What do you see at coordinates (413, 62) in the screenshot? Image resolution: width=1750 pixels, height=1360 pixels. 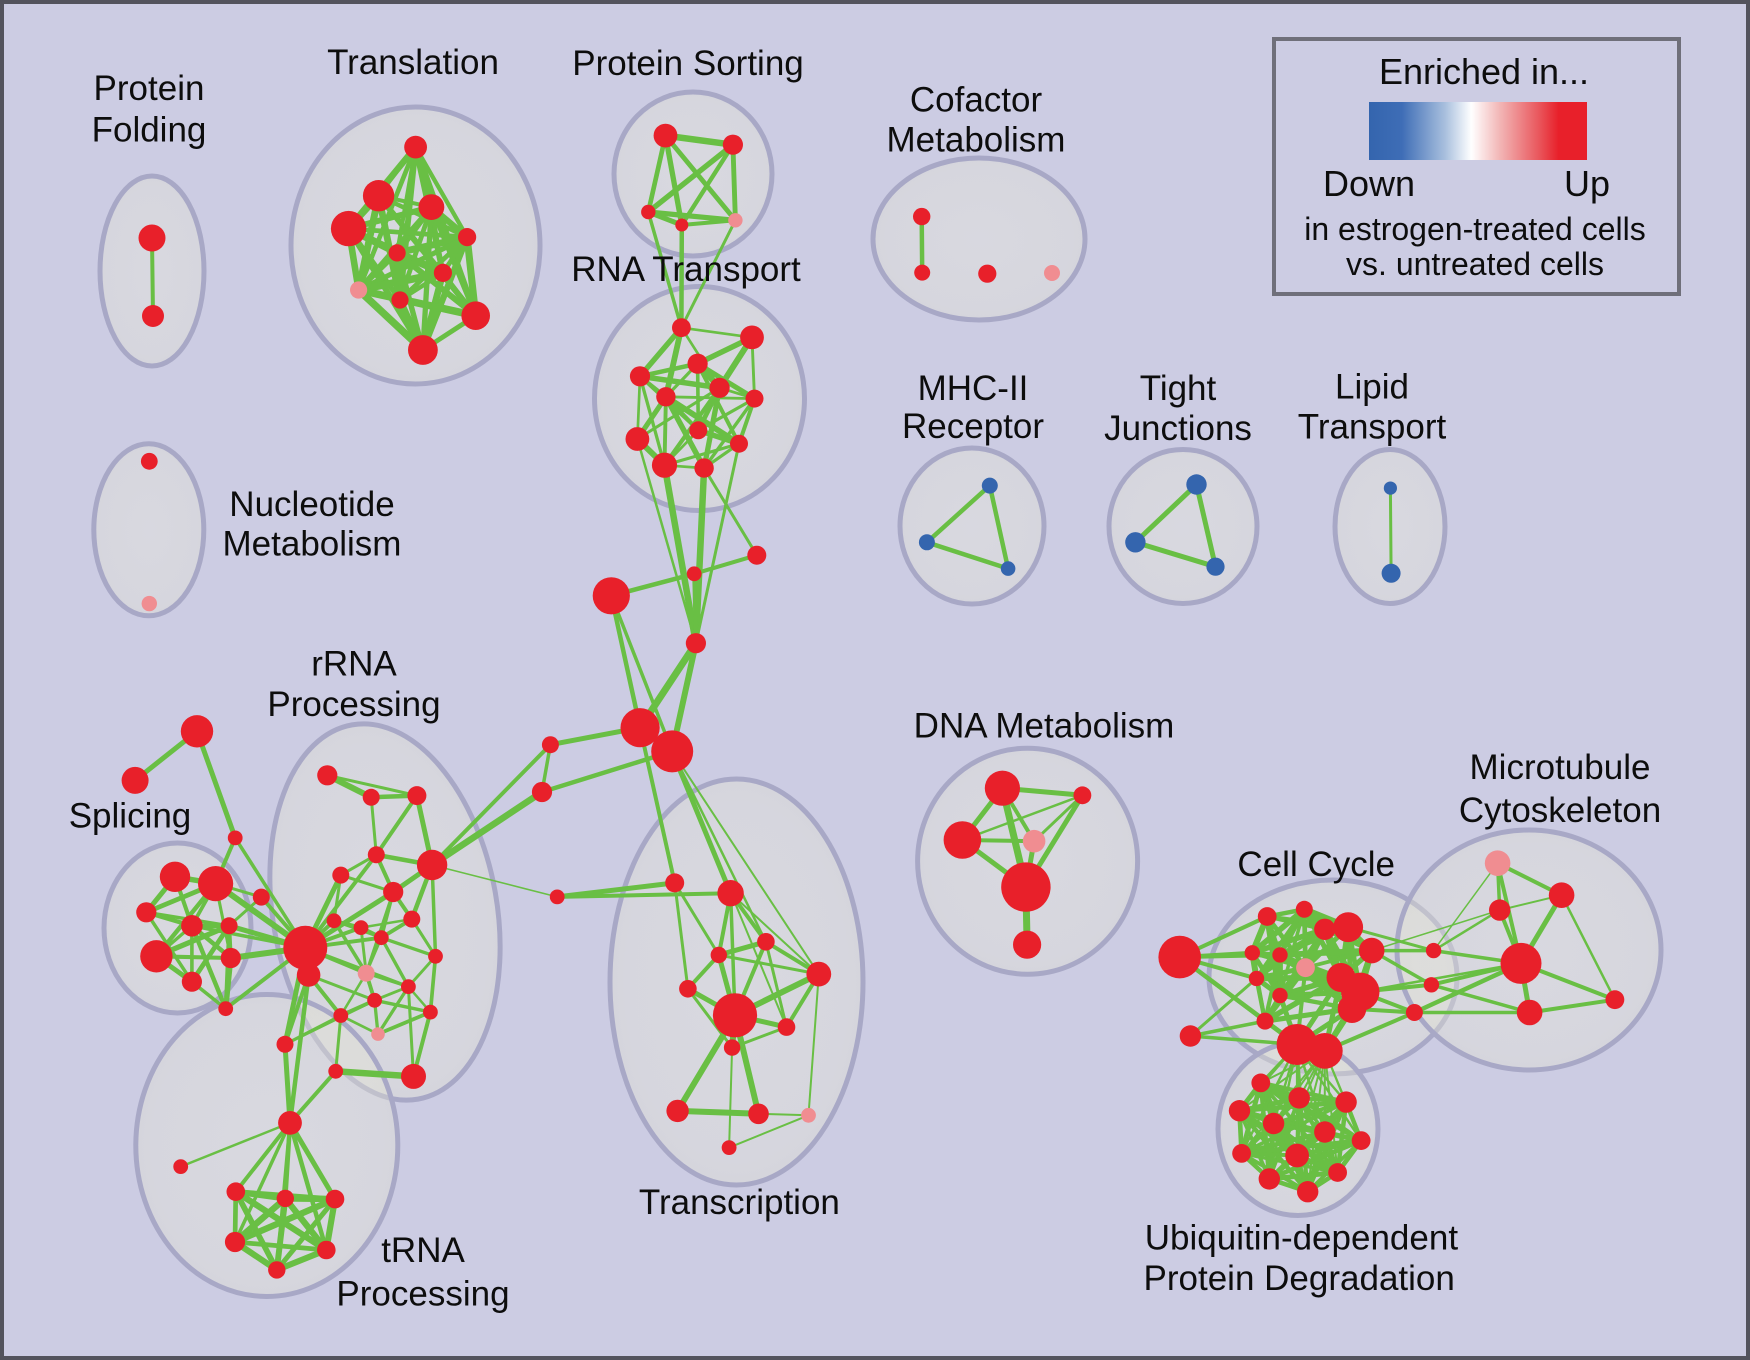 I see `svg-text: Translation` at bounding box center [413, 62].